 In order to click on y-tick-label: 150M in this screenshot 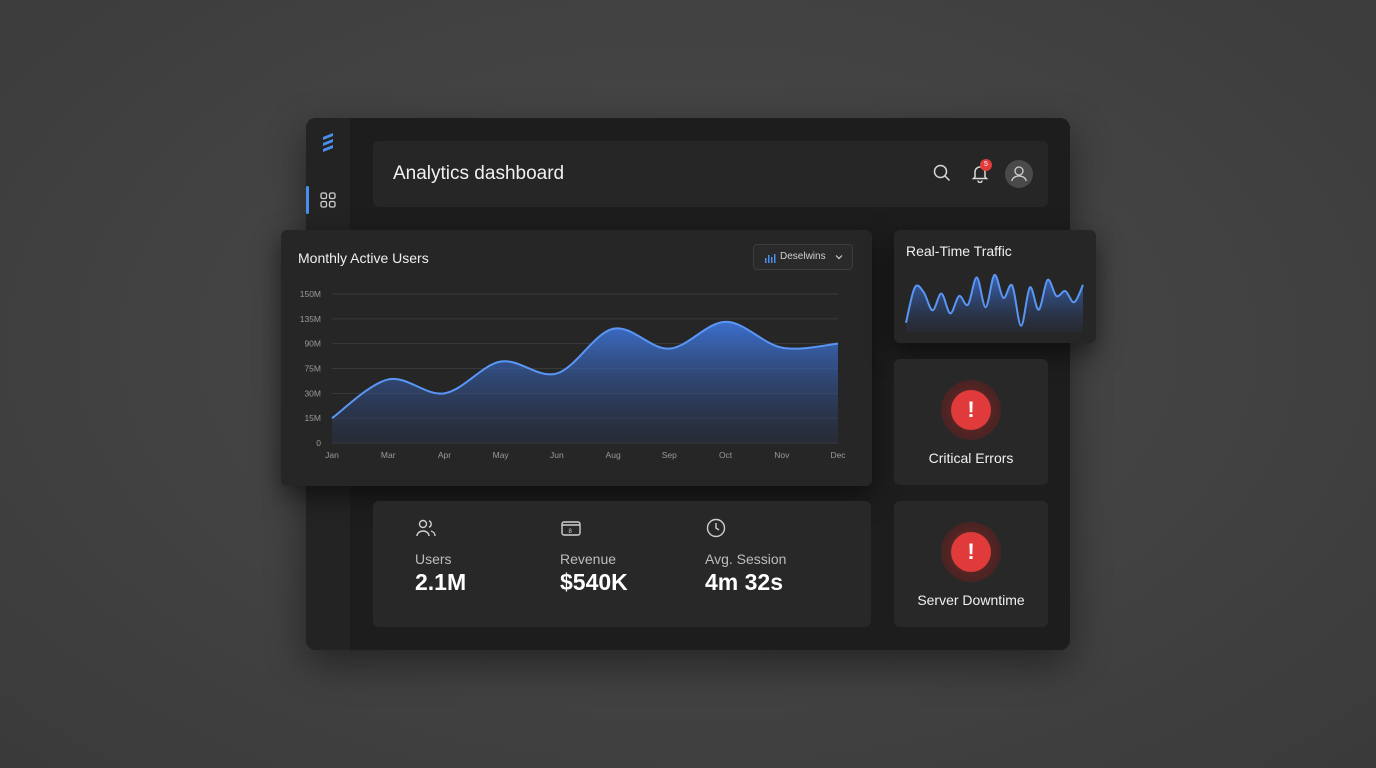, I will do `click(310, 294)`.